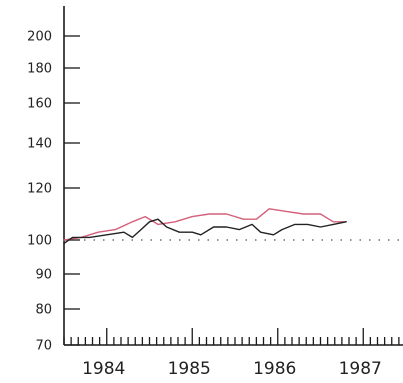 Image resolution: width=403 pixels, height=383 pixels. What do you see at coordinates (231, 336) in the screenshot?
I see `x-axis-ticks` at bounding box center [231, 336].